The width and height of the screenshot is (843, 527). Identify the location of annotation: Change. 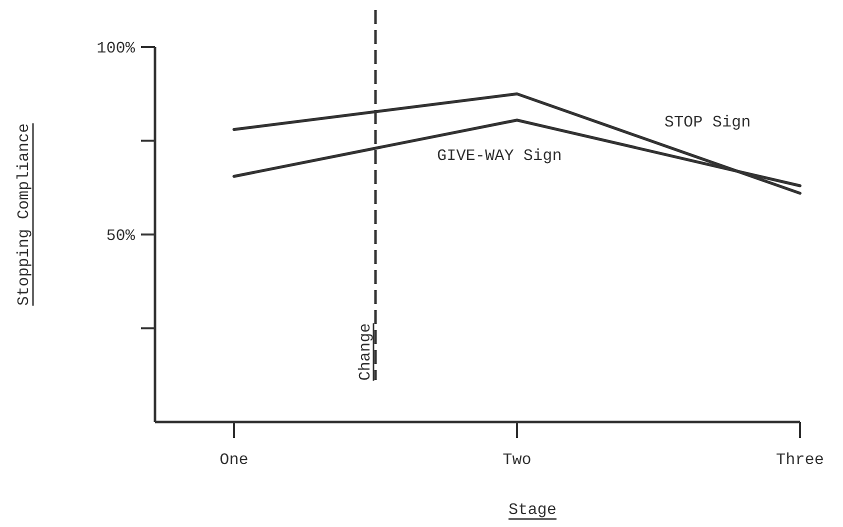
(365, 352).